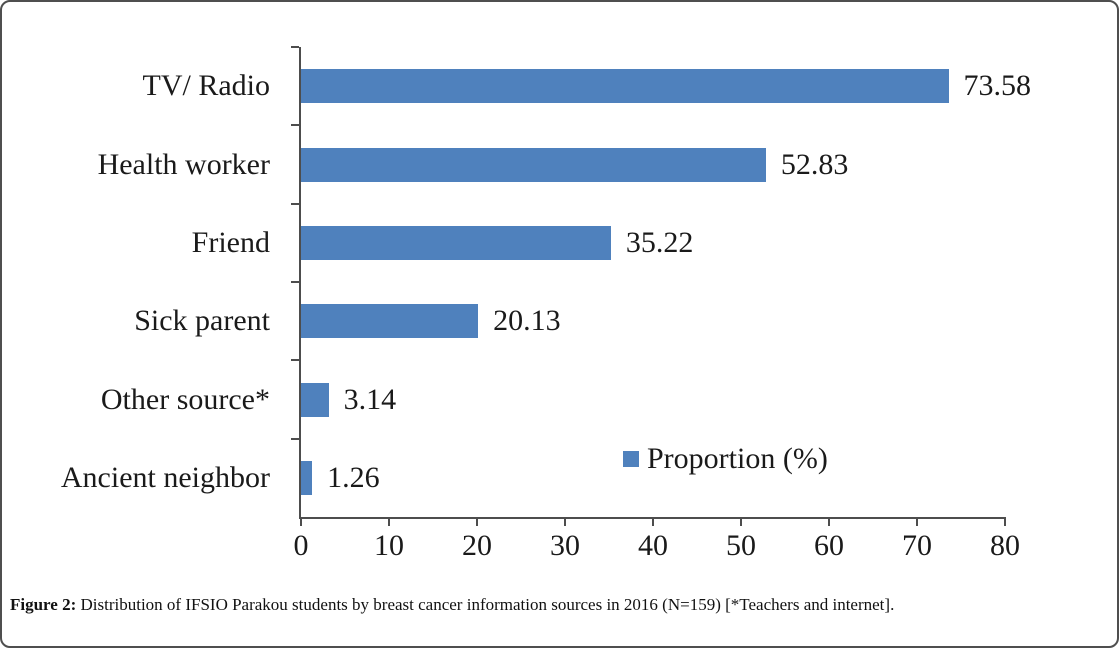 Image resolution: width=1119 pixels, height=648 pixels. Describe the element at coordinates (185, 399) in the screenshot. I see `category-label: Other source*` at that location.